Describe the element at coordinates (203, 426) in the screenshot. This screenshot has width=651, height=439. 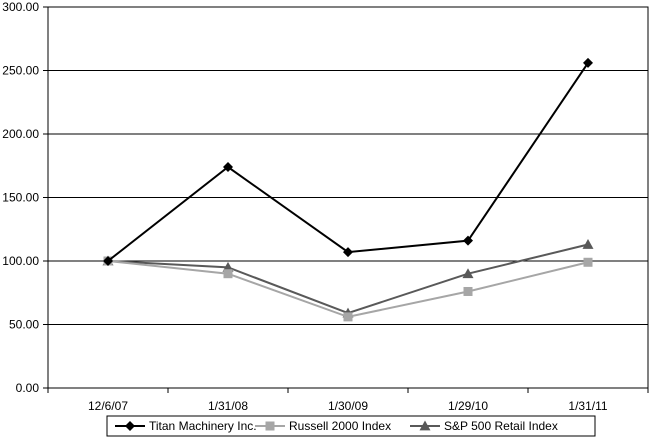
I see `legend-label: Titan Machinery Inc.` at that location.